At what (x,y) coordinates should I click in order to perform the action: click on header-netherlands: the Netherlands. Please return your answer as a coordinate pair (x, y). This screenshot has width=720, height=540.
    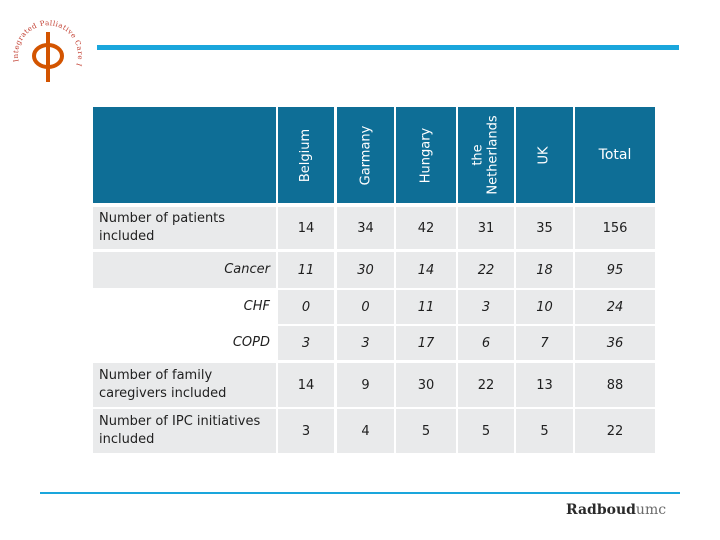
    Looking at the image, I should click on (486, 155).